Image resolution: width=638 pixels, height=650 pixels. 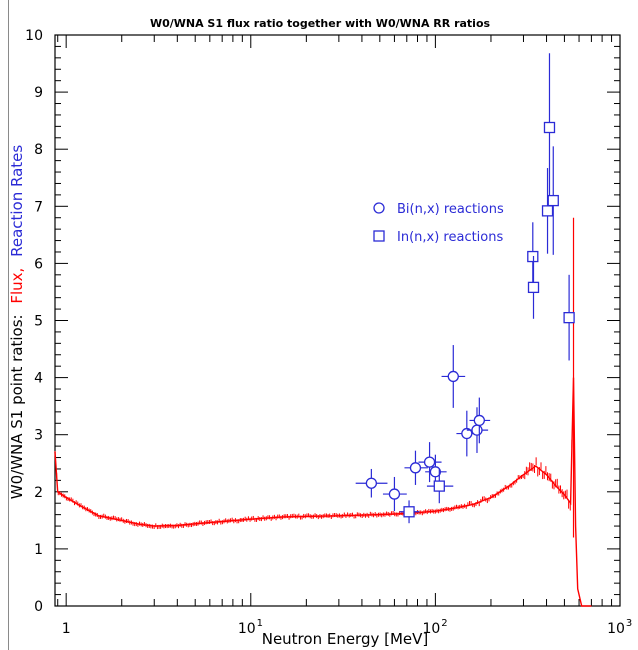 What do you see at coordinates (38, 264) in the screenshot?
I see `y-tick-label: 6` at bounding box center [38, 264].